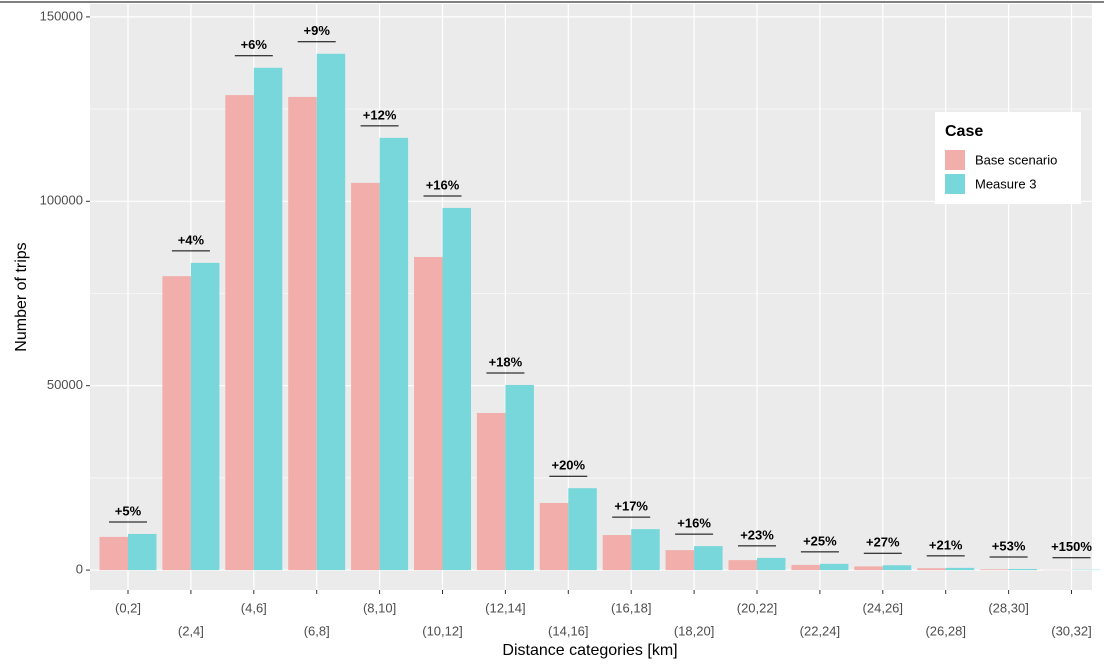  I want to click on annotation: +5%, so click(128, 510).